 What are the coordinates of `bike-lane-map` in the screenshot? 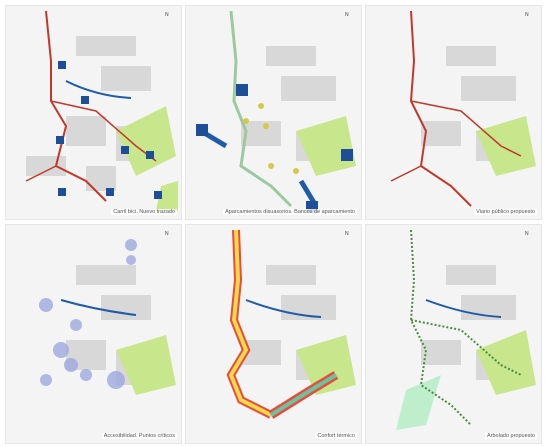 It's located at (101, 110).